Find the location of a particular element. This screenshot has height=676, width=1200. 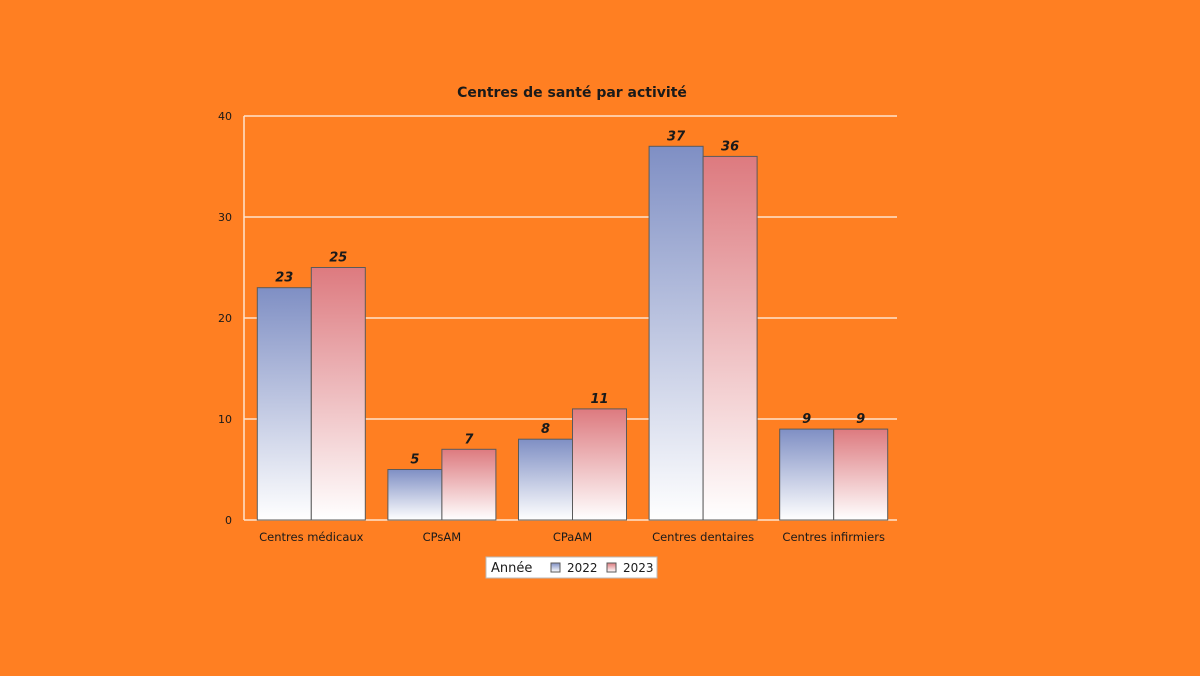

x-tick-label: Centres médicaux is located at coordinates (311, 537).